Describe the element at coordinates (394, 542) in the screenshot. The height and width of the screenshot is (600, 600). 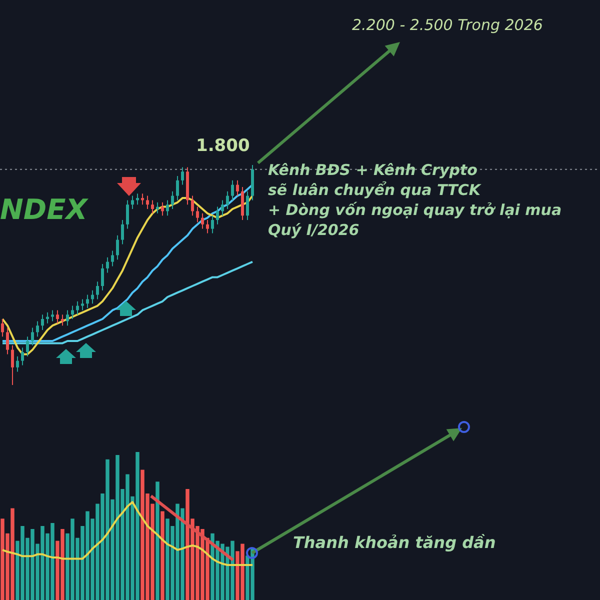
I see `text: Thanh khoản tăng dần` at that location.